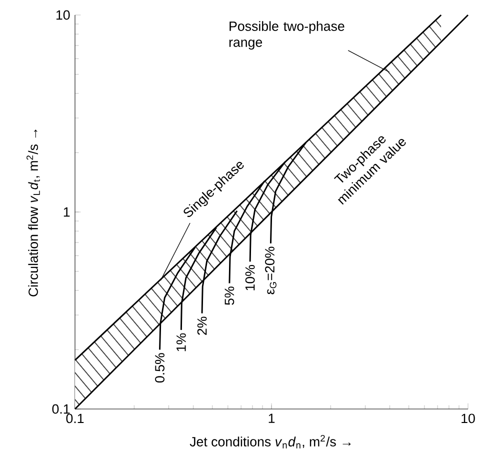 The width and height of the screenshot is (477, 472). What do you see at coordinates (271, 418) in the screenshot?
I see `x-tick-label: 1` at bounding box center [271, 418].